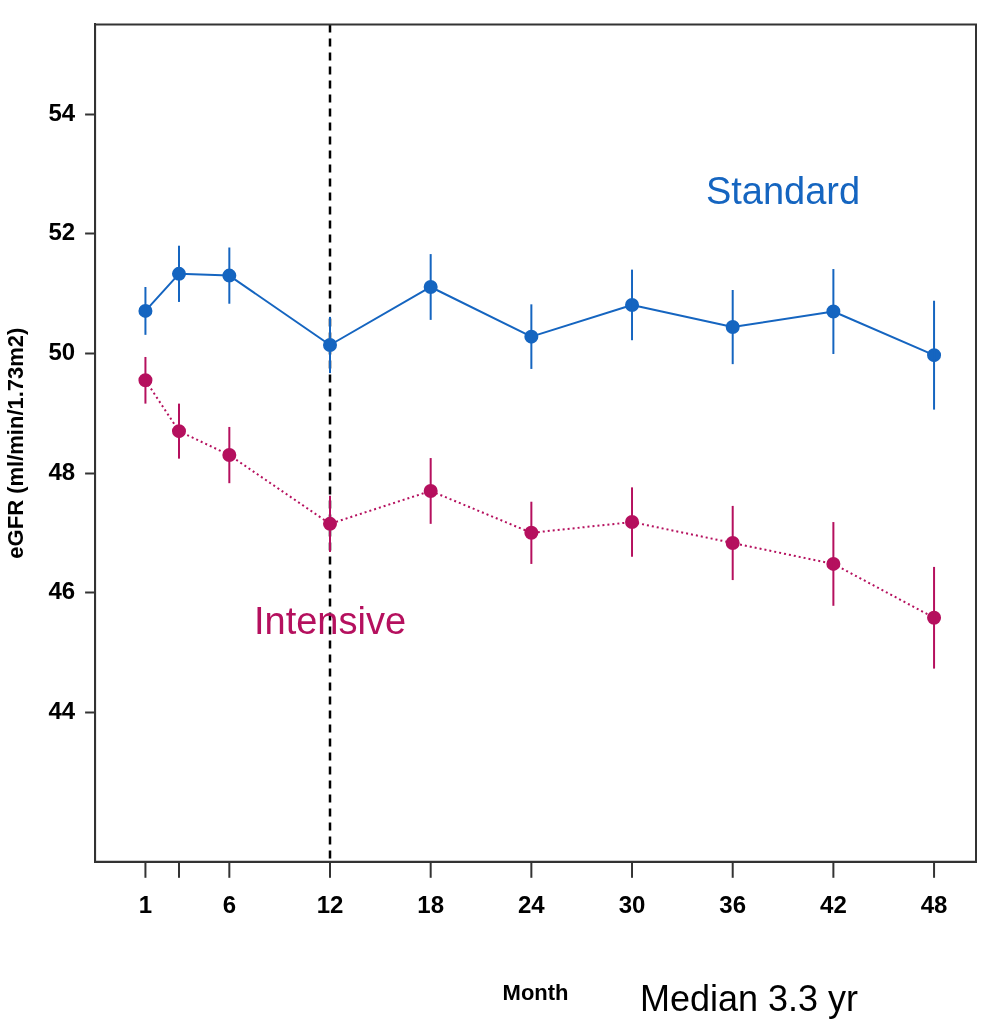  What do you see at coordinates (833, 904) in the screenshot?
I see `x-tick-label: 42` at bounding box center [833, 904].